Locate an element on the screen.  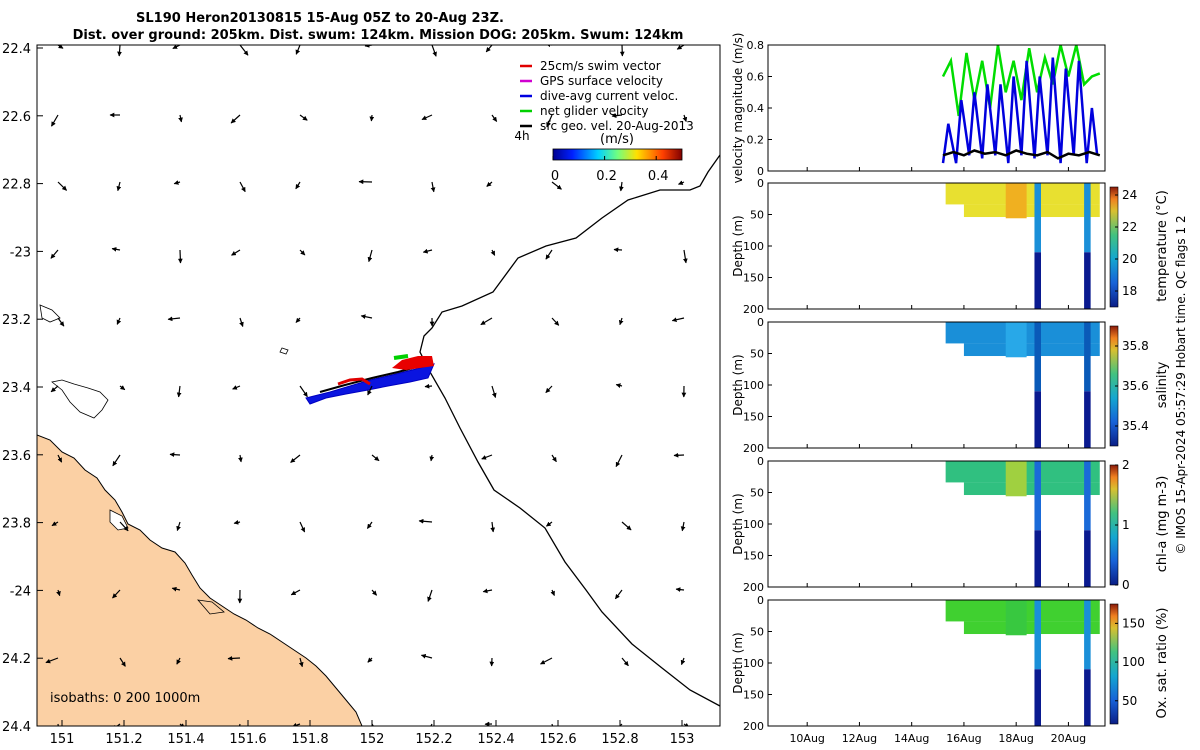
lon-tick-label: 151.4 is located at coordinates (185, 739).